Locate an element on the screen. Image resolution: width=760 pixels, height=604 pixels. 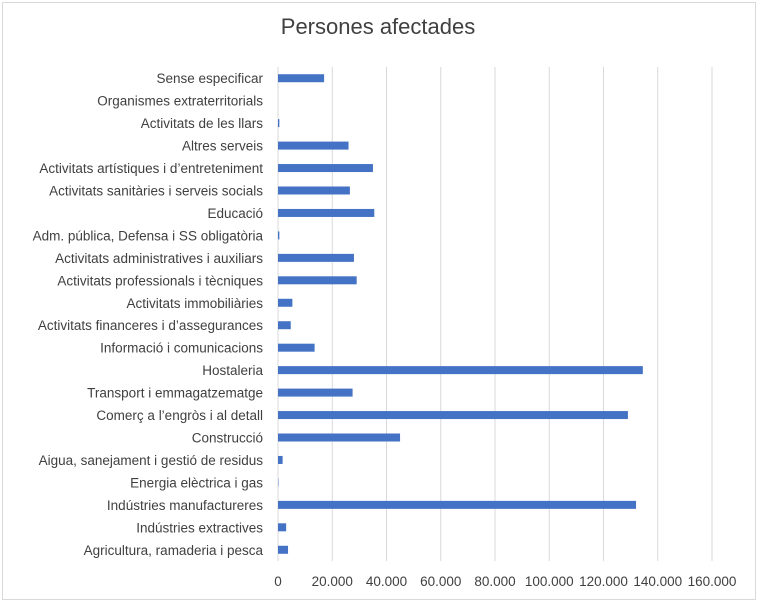
category-label: Activitats sanitàries i serveis socials is located at coordinates (156, 191).